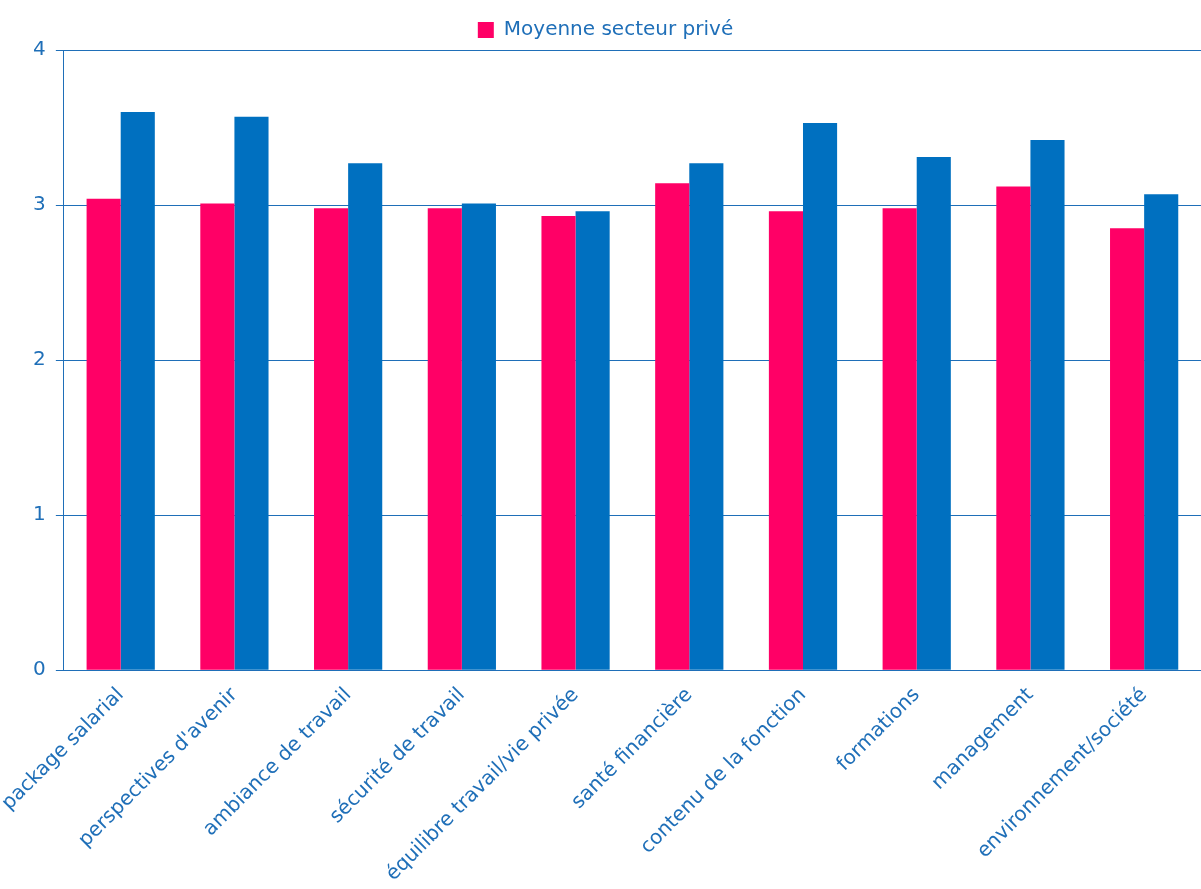  What do you see at coordinates (39, 668) in the screenshot?
I see `y-tick-label: 0` at bounding box center [39, 668].